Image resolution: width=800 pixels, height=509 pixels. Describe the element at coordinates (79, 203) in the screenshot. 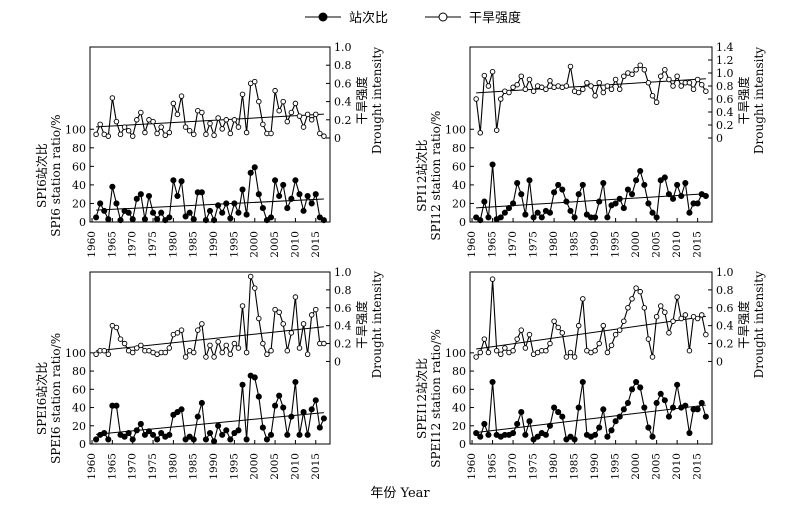

I see `left-tick-label: 20` at that location.